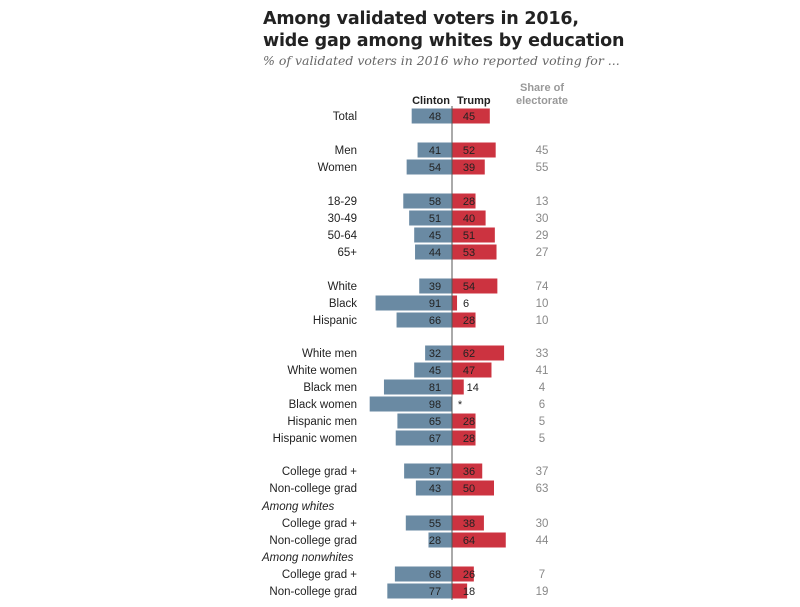 The height and width of the screenshot is (607, 800). What do you see at coordinates (542, 202) in the screenshot?
I see `share-of-electorate-value: 13` at bounding box center [542, 202].